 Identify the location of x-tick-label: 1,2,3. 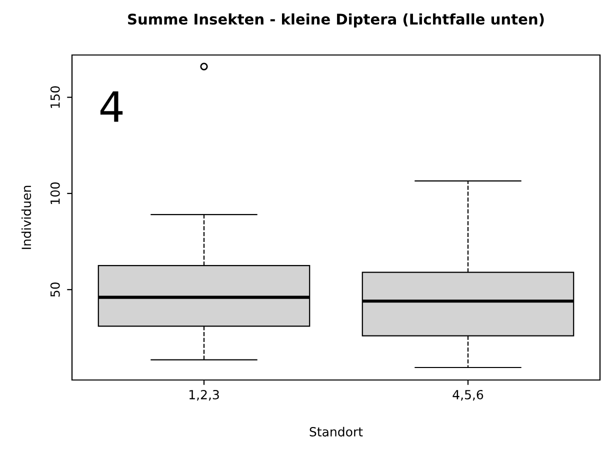
(204, 395).